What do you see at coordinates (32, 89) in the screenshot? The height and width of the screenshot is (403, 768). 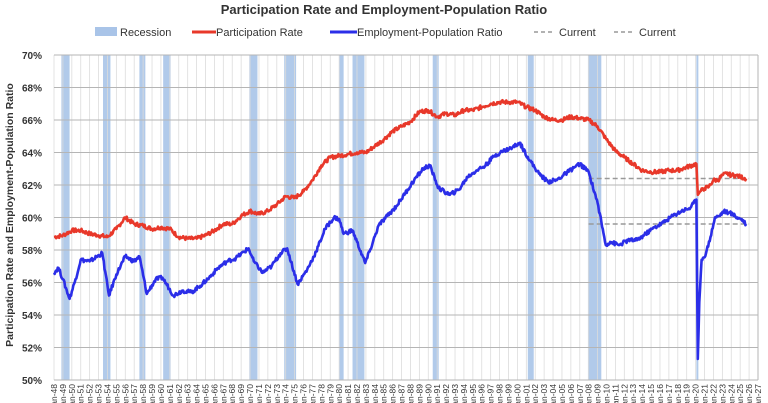 I see `y-tick-label: 68%` at bounding box center [32, 89].